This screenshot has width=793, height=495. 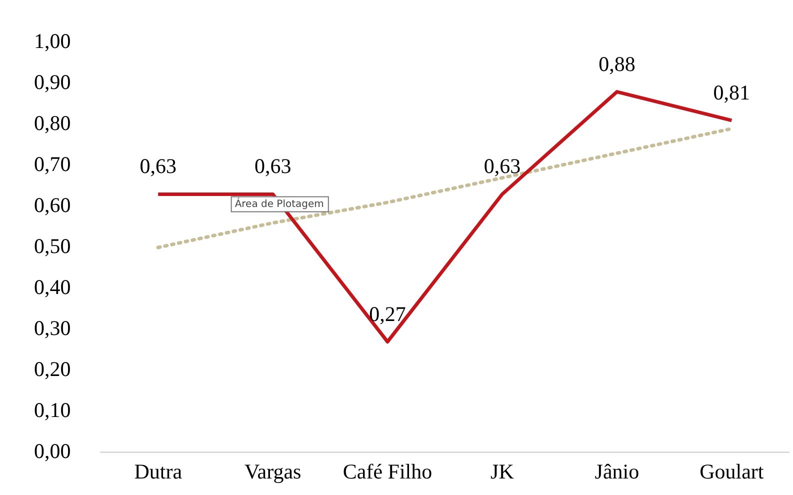 I want to click on x-tick-label: Jânio, so click(x=617, y=472).